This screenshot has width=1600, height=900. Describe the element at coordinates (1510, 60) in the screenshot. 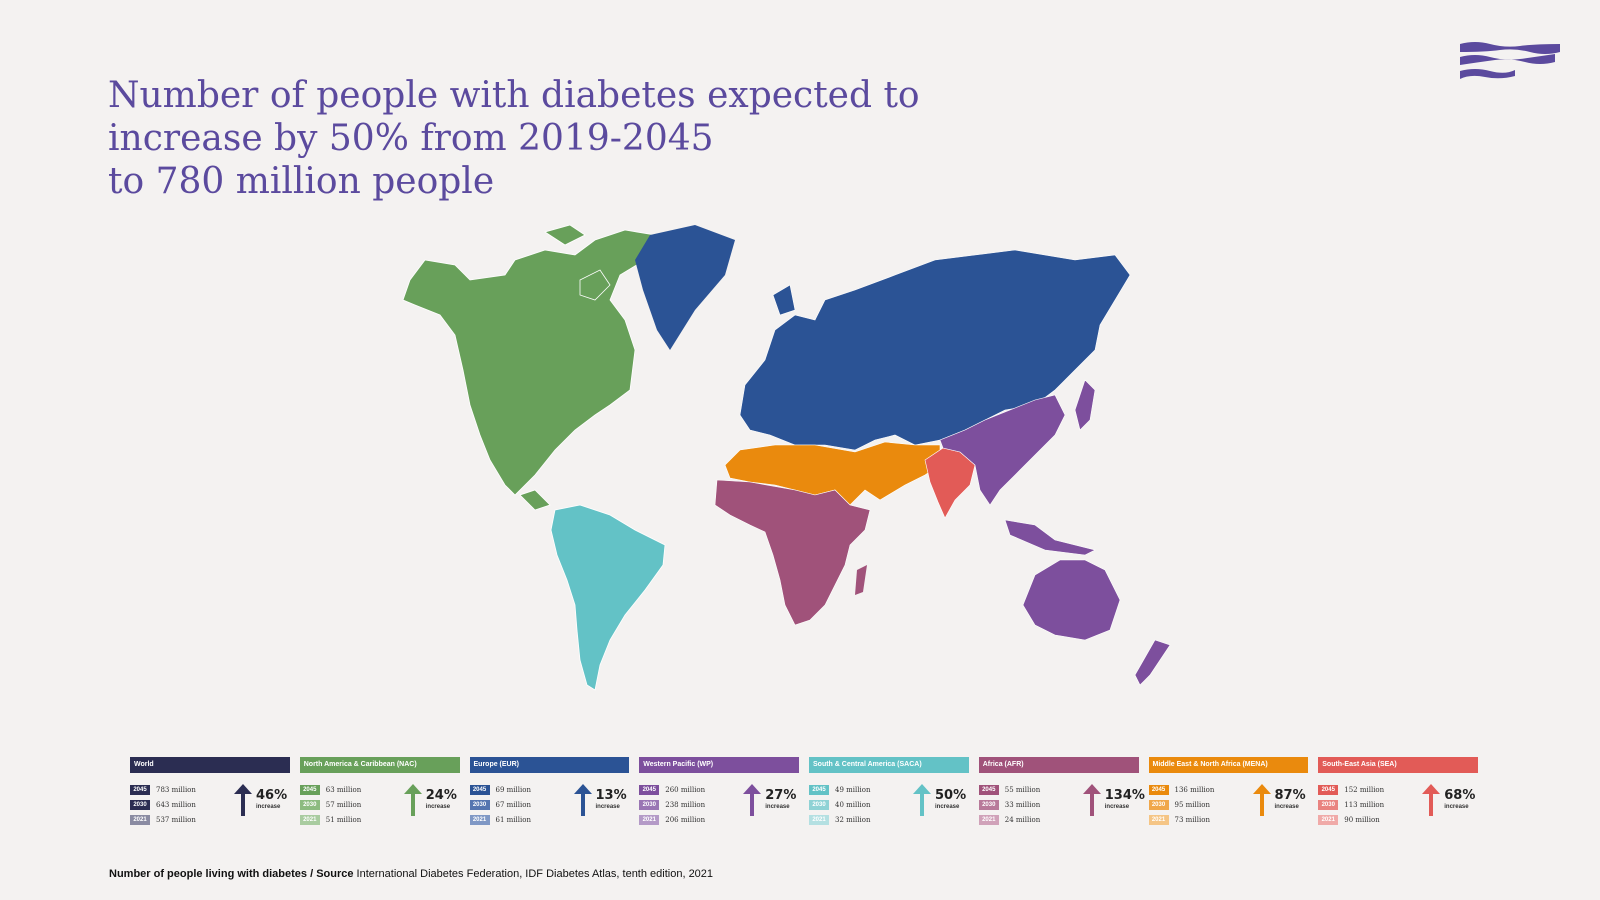

I see `logo-icon` at that location.